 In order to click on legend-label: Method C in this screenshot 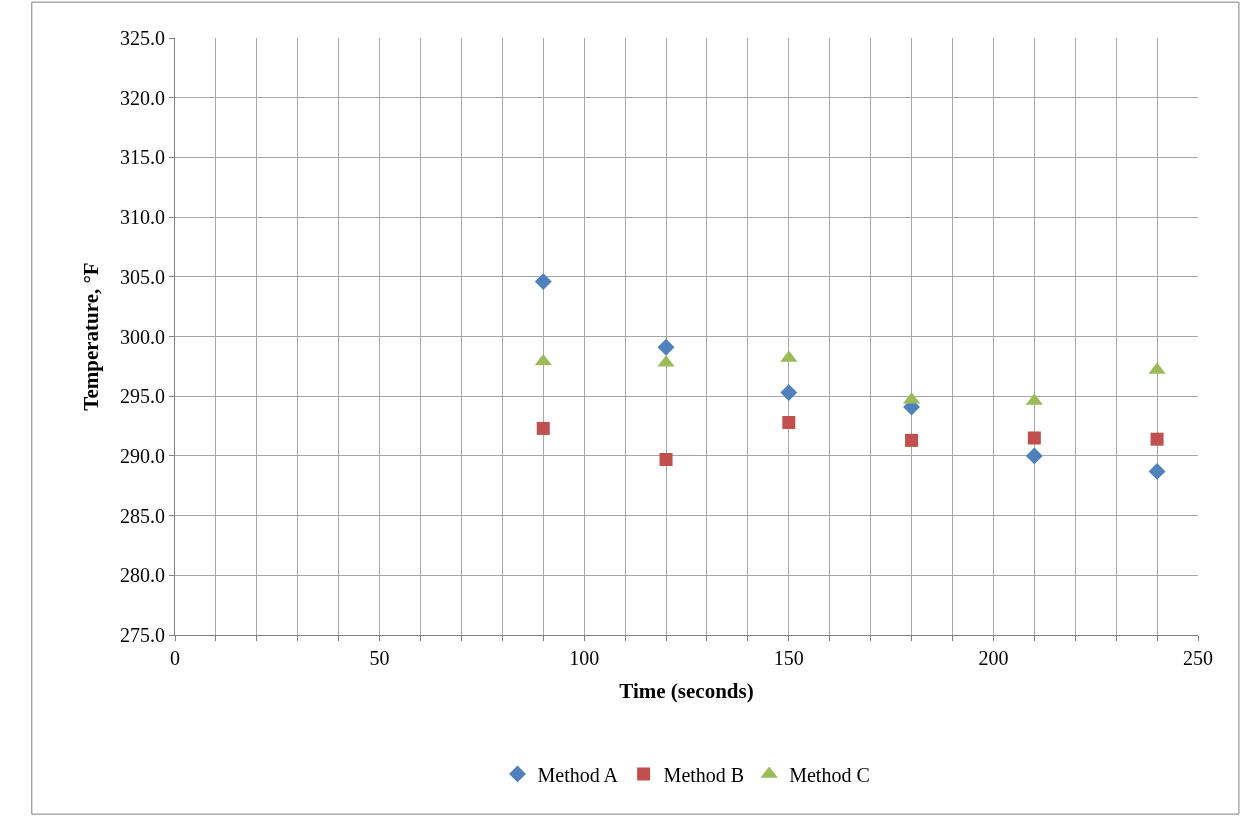, I will do `click(829, 774)`.